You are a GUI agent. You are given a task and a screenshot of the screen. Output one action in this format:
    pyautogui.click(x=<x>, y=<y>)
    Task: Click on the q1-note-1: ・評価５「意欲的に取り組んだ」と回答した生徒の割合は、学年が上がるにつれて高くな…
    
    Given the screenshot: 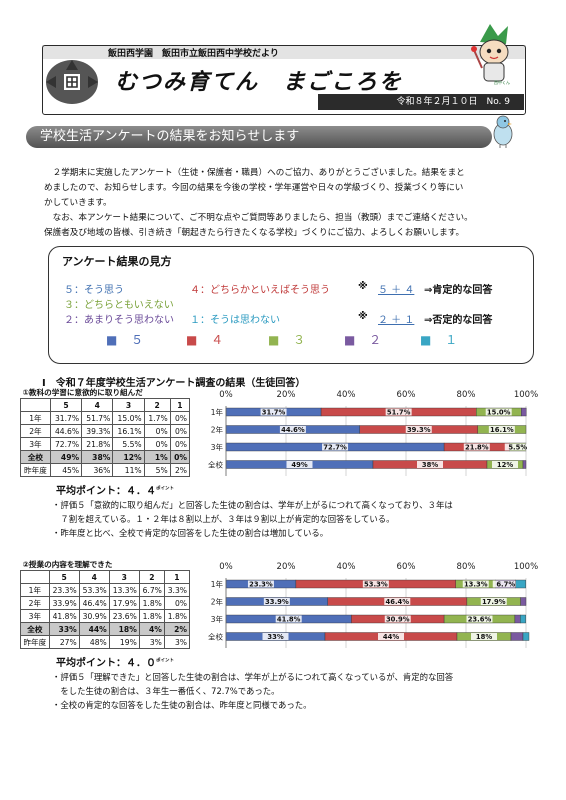 What is the action you would take?
    pyautogui.click(x=252, y=505)
    